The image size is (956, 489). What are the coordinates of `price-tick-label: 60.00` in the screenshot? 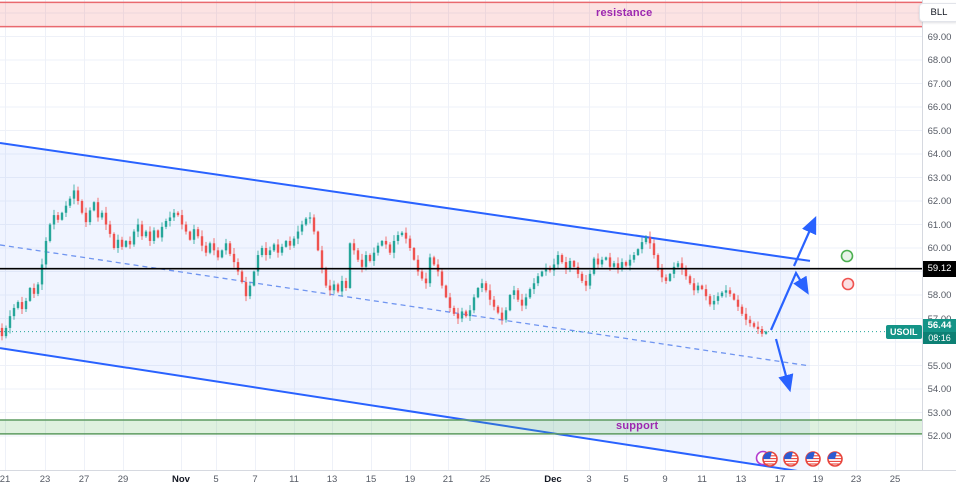 It's located at (939, 248).